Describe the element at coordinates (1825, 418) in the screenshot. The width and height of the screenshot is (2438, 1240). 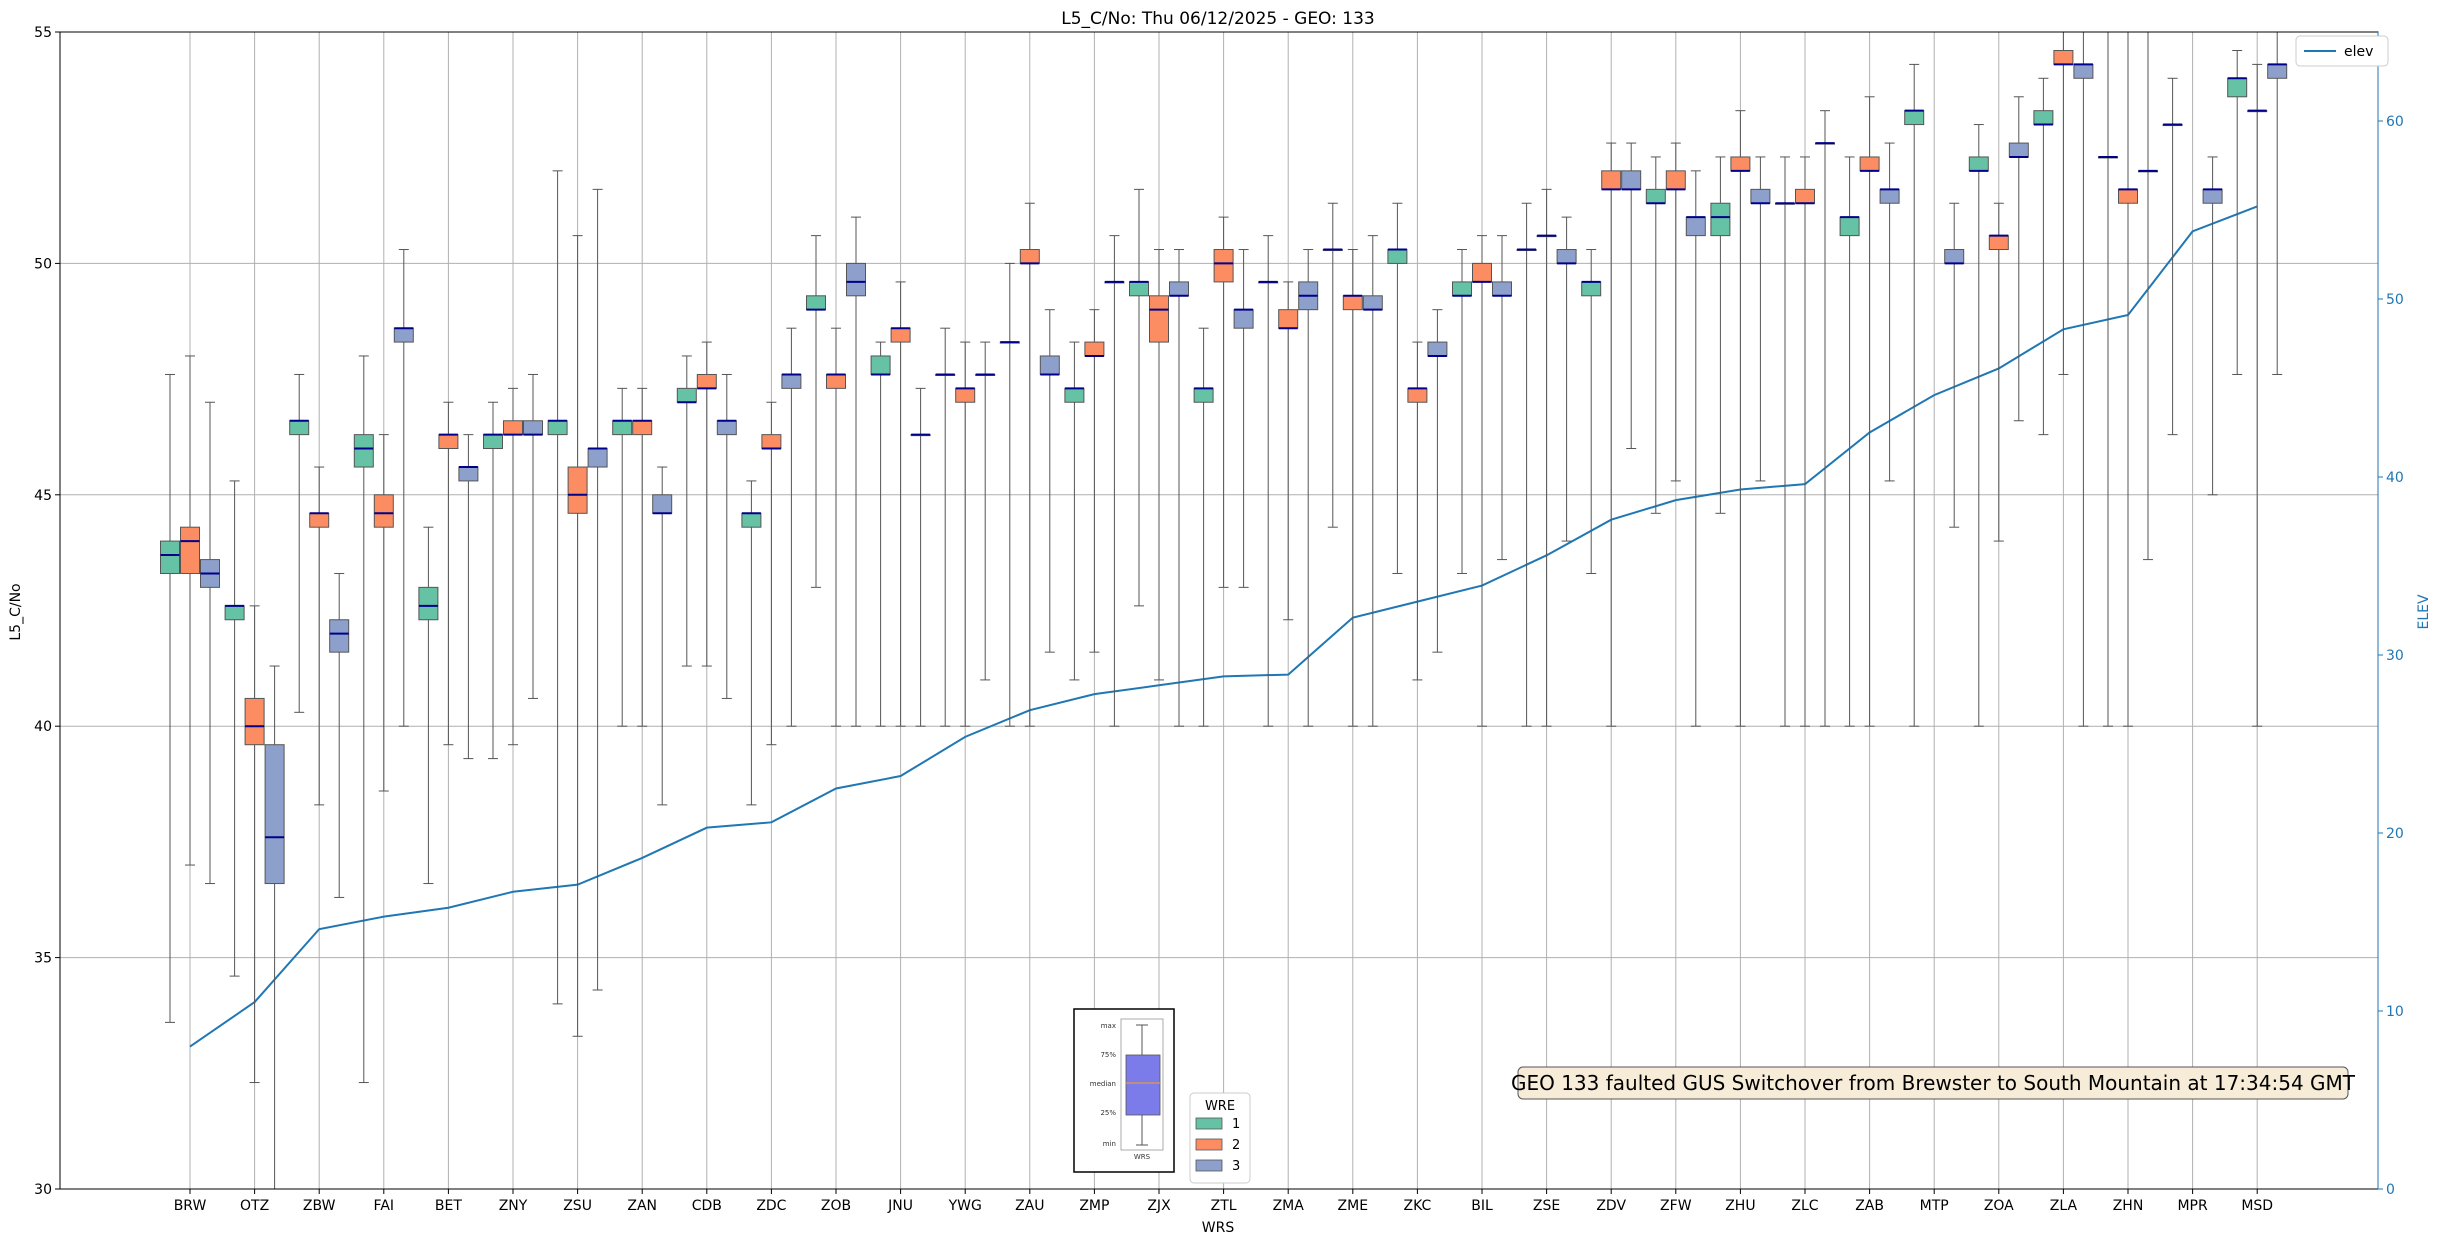
I see `box-zlc-wre3` at that location.